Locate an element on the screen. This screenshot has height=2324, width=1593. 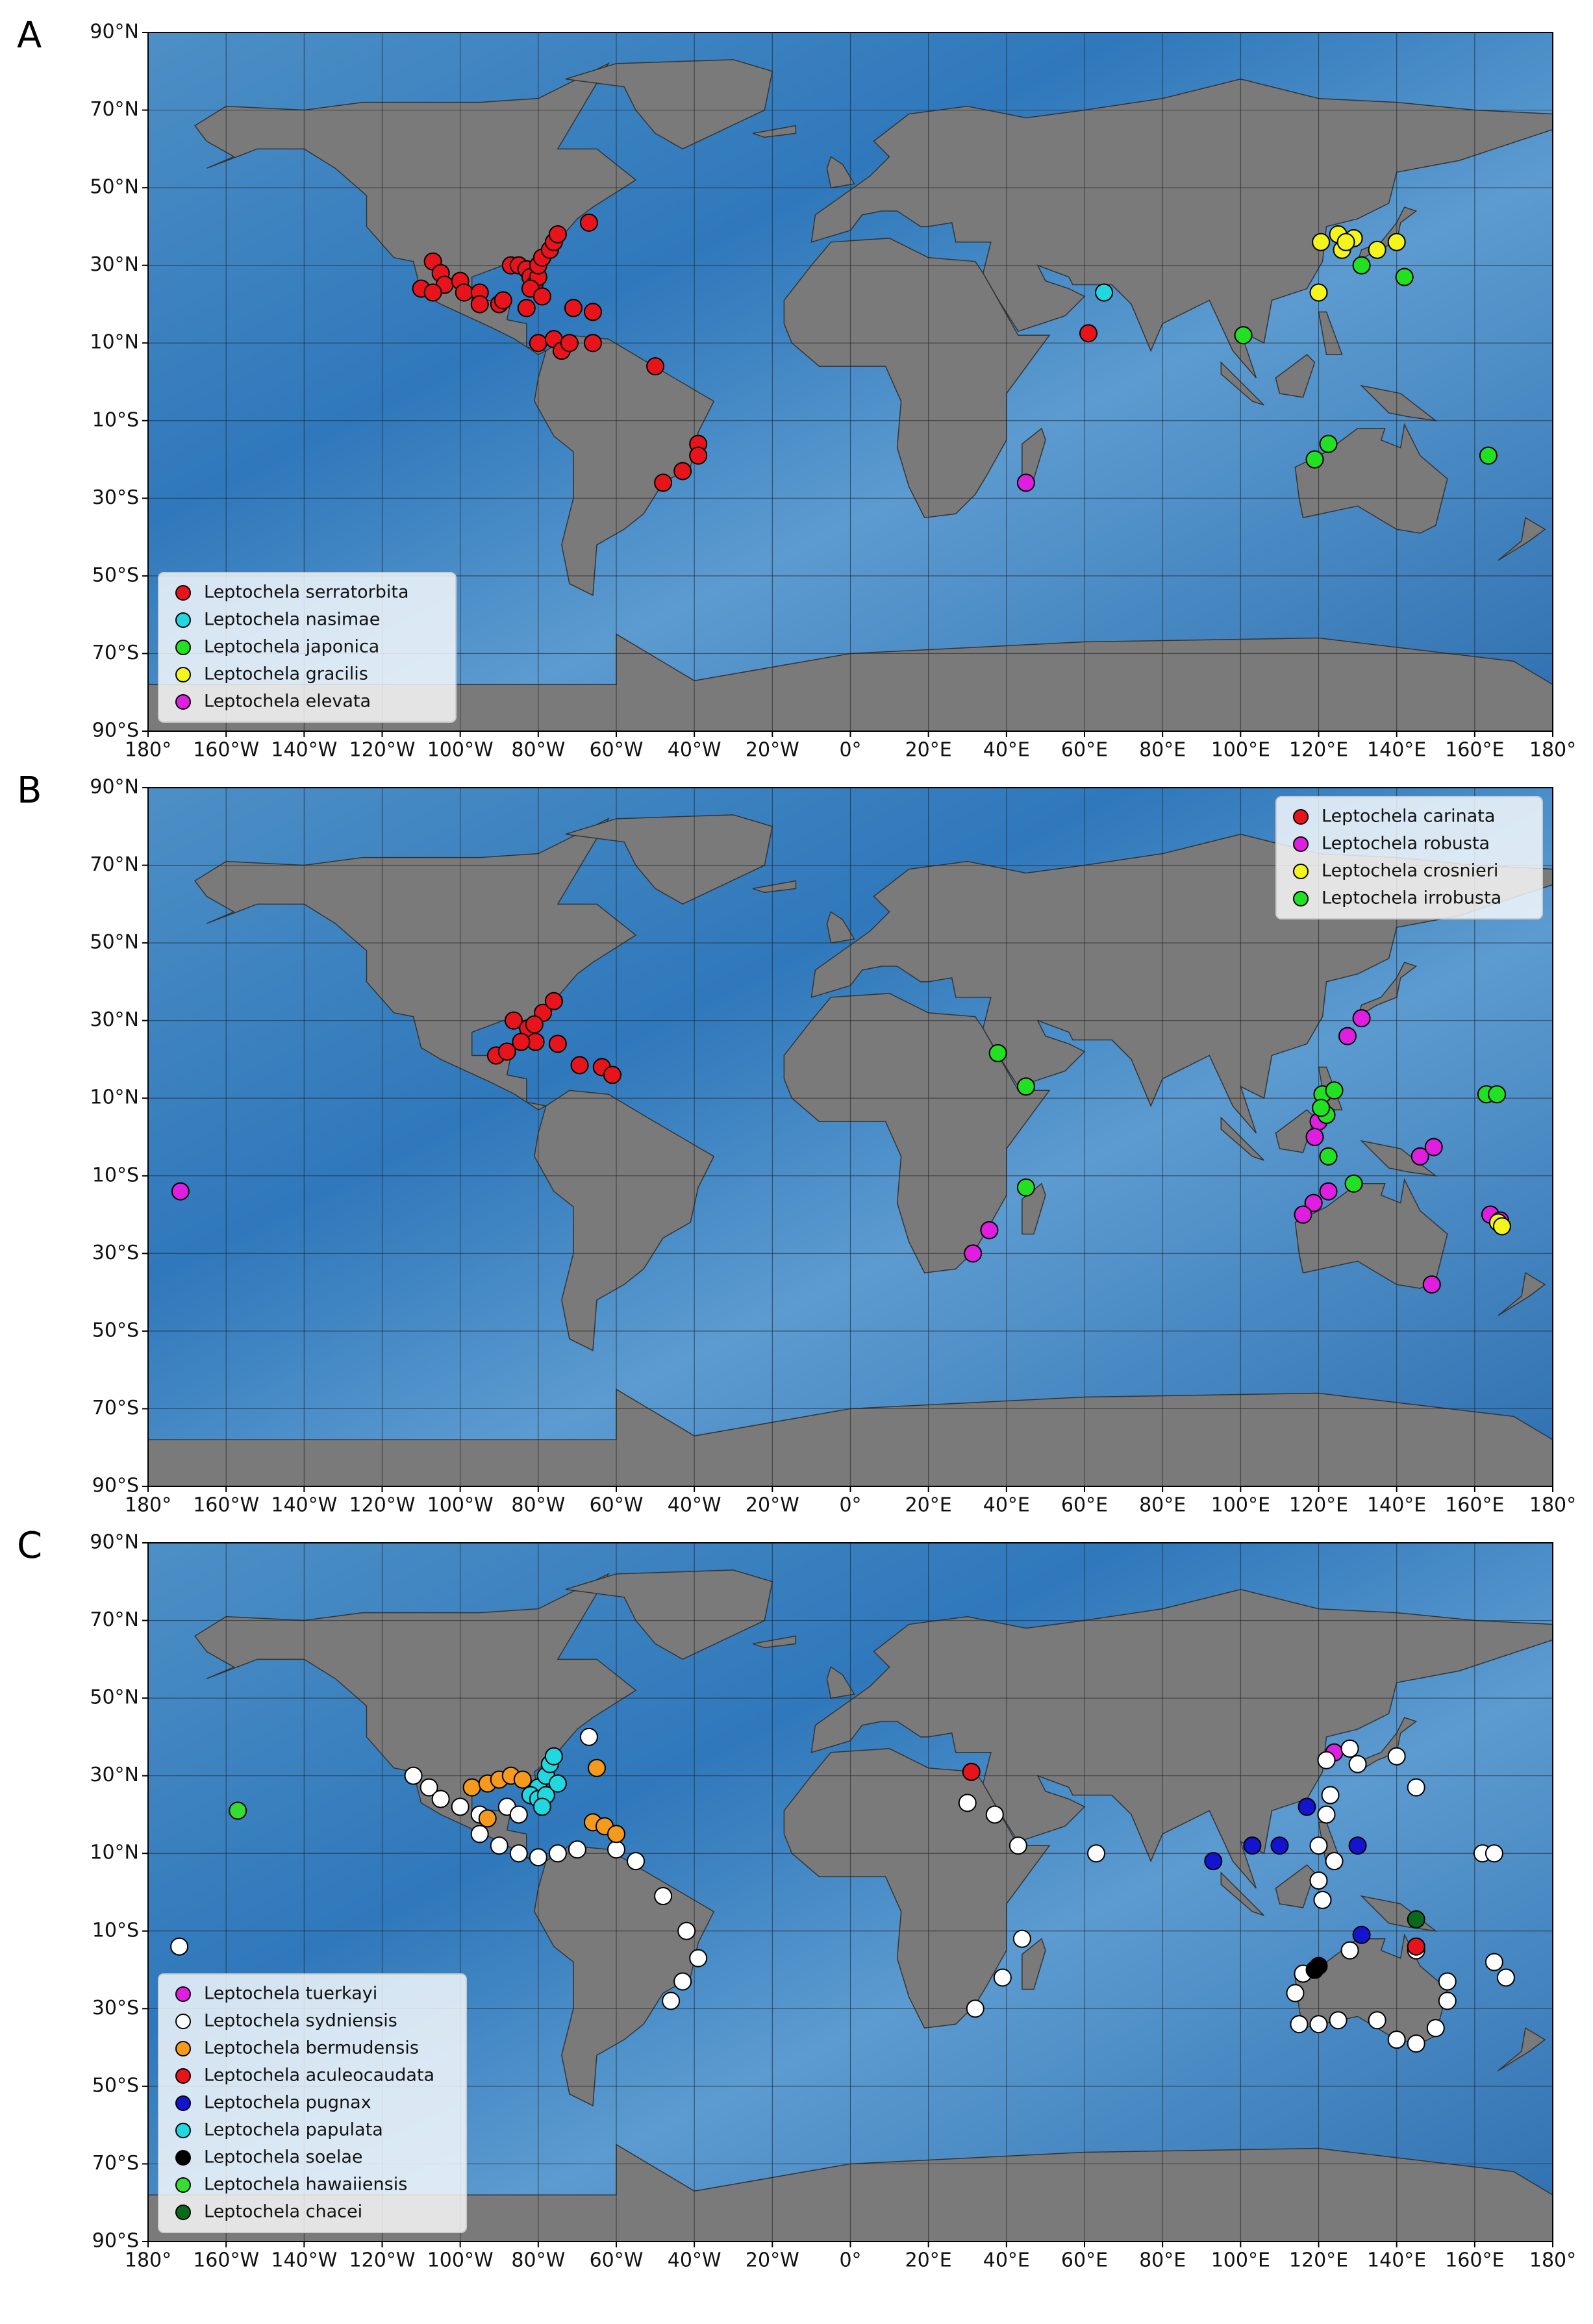
legend-label: Leptochela japonica is located at coordinates (291, 647).